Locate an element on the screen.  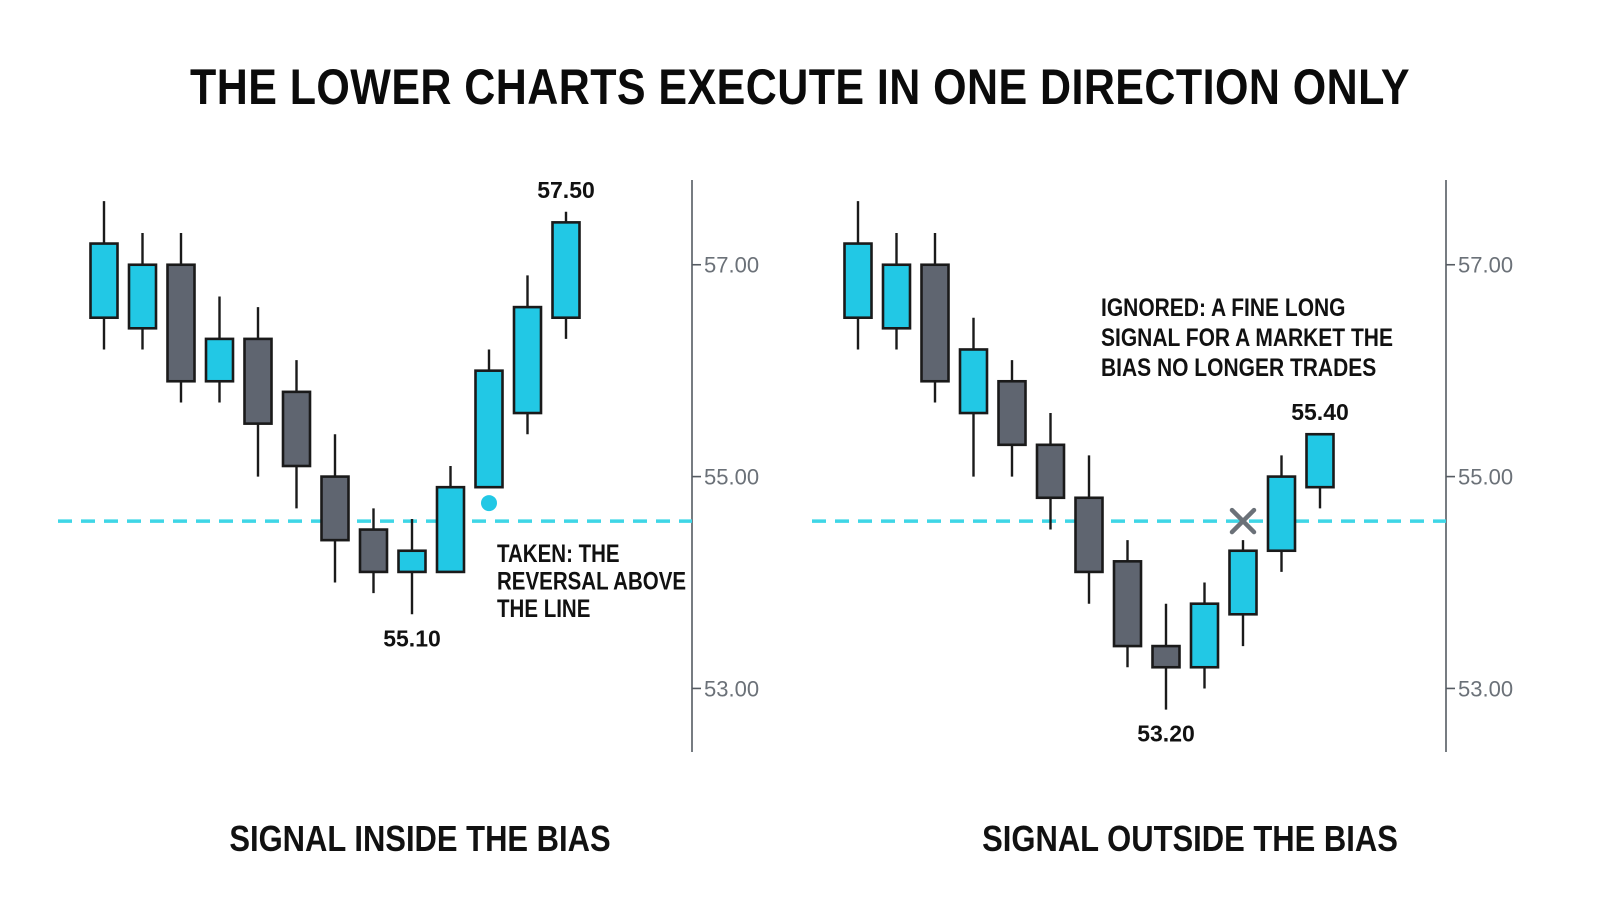
annotation-line: IGNORED: A FINE LONG is located at coordinates (1223, 307).